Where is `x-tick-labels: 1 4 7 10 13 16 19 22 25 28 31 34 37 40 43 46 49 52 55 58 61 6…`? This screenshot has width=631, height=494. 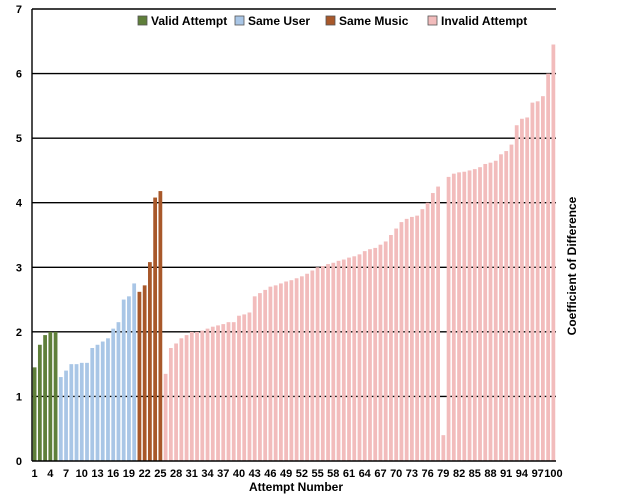
x-tick-labels: 1 4 7 10 13 16 19 22 25 28 31 34 37 40 43 46 49 52 55 58 61 6… is located at coordinates (297, 474).